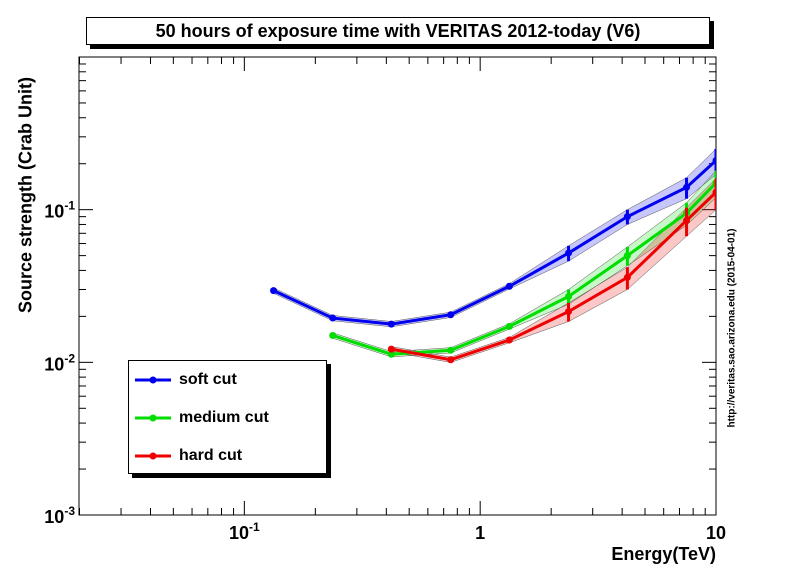 This screenshot has width=796, height=572. I want to click on legend-label-soft: soft cut, so click(208, 379).